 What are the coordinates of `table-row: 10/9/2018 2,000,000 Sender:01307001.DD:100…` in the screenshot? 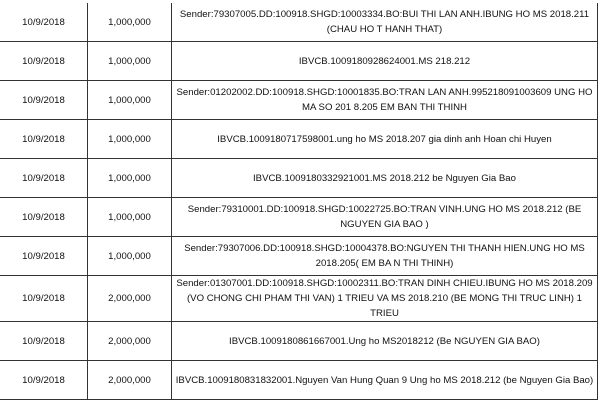 It's located at (299, 298).